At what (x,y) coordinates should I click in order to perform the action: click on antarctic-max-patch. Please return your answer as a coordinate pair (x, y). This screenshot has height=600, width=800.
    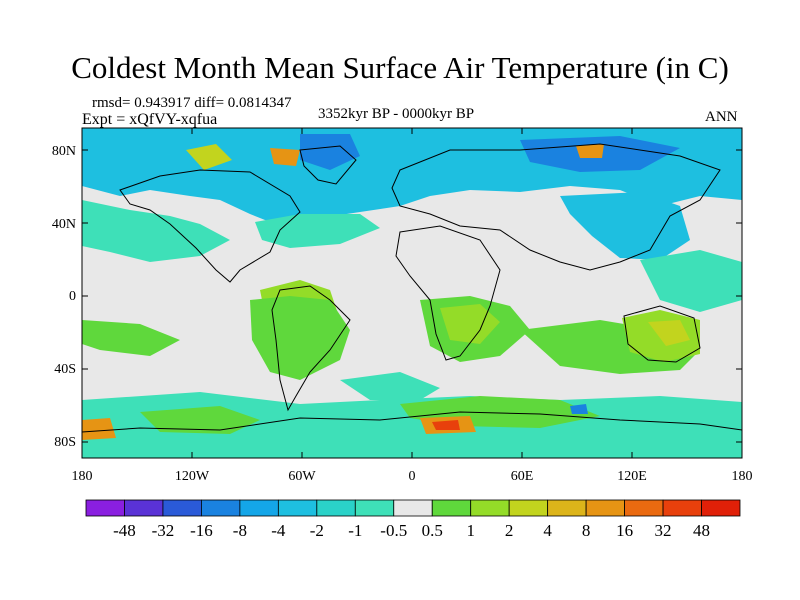
    Looking at the image, I should click on (446, 425).